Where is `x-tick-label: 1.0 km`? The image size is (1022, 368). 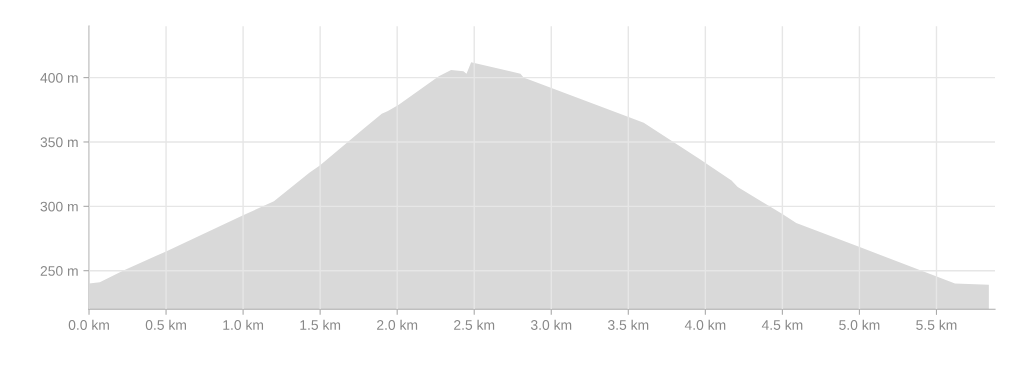 x-tick-label: 1.0 km is located at coordinates (243, 324).